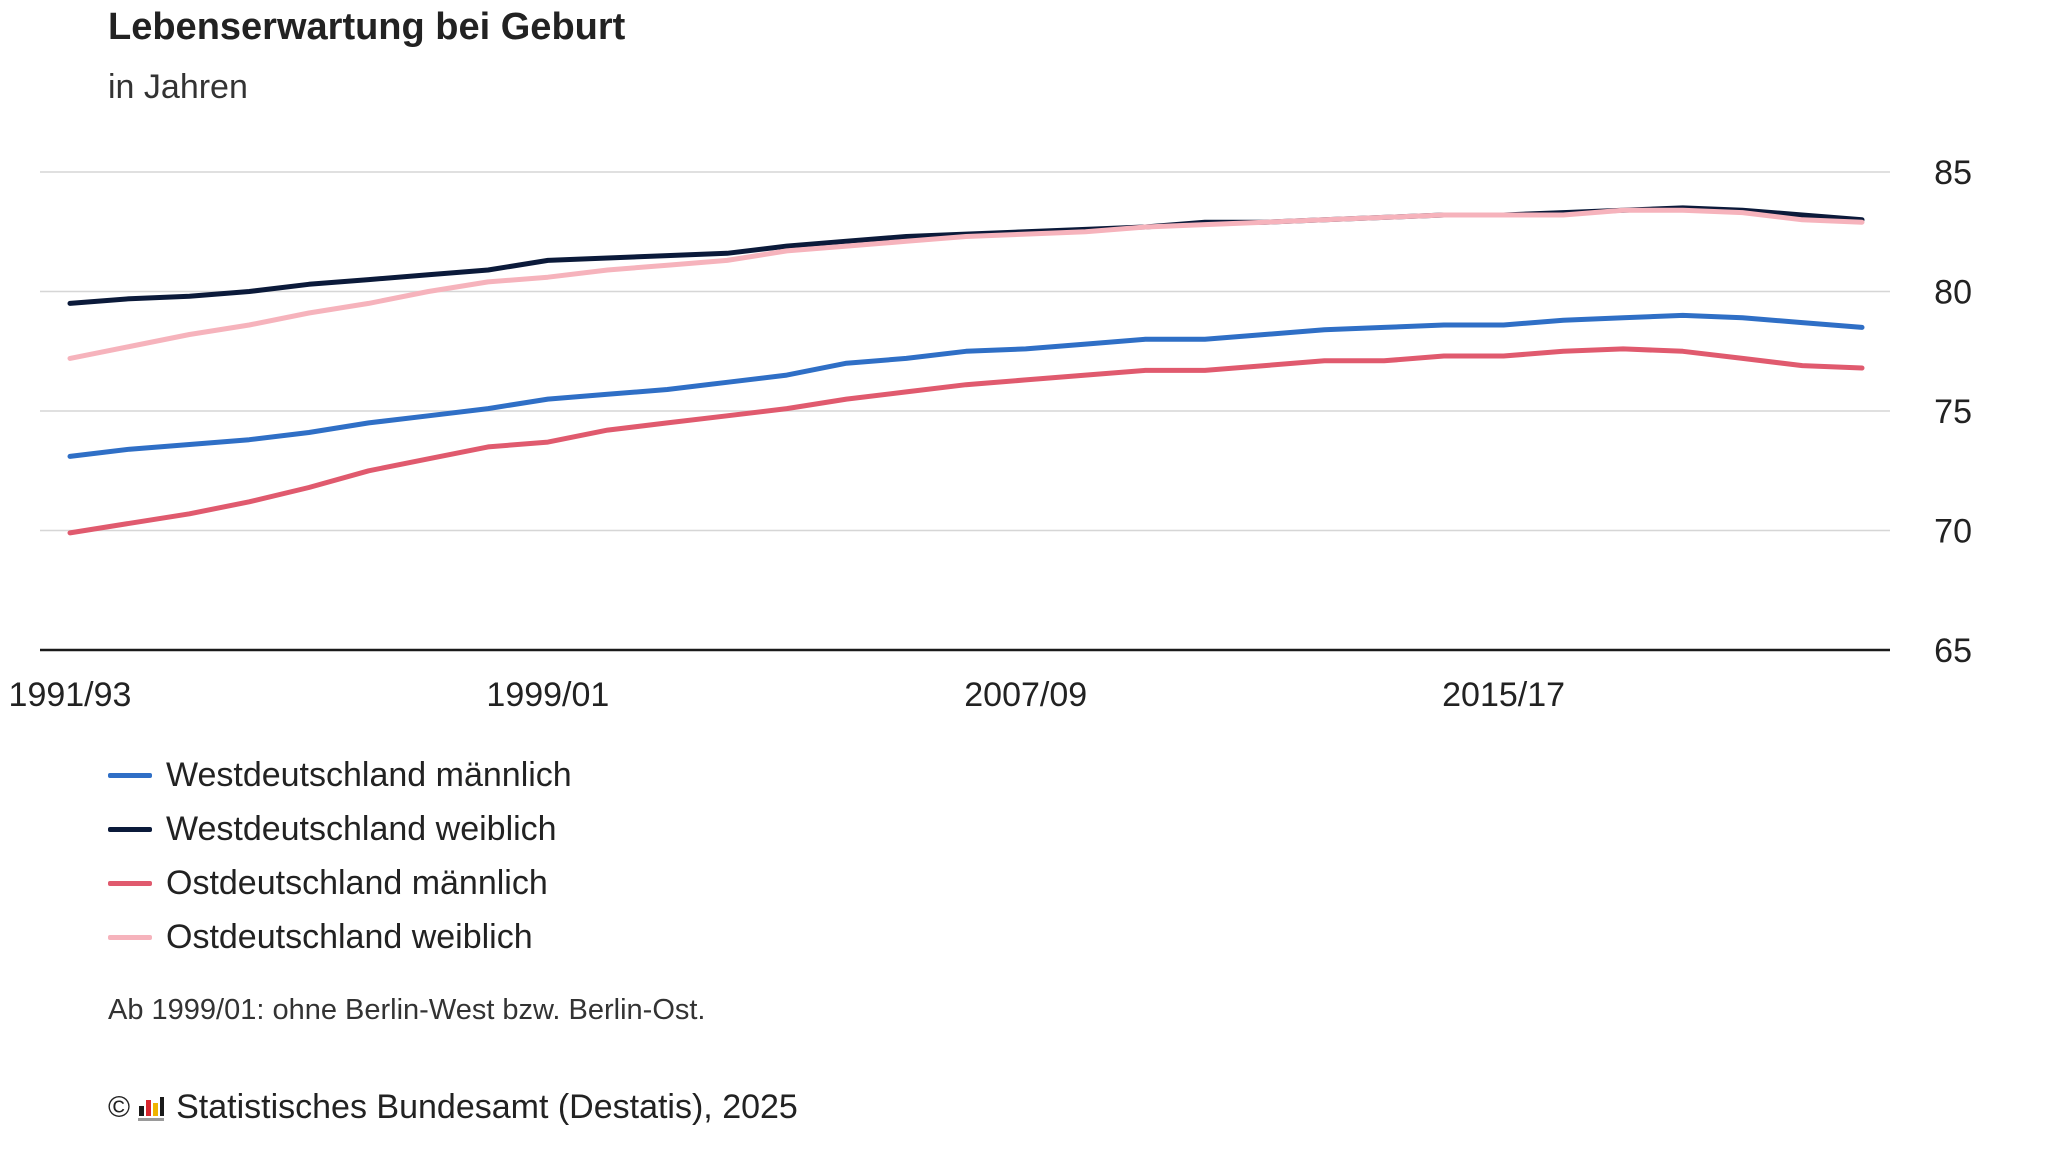 This screenshot has width=2048, height=1152. Describe the element at coordinates (487, 1107) in the screenshot. I see `source-text: Statistisches Bundesamt (Destatis), 2025` at that location.